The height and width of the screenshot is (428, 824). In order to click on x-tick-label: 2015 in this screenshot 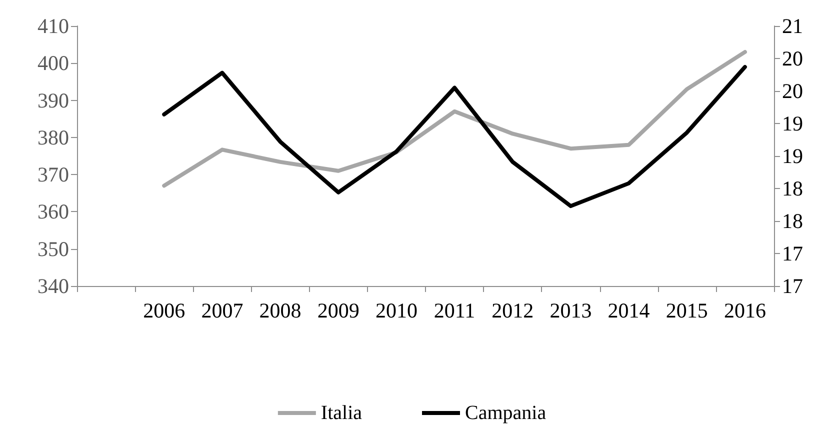, I will do `click(687, 310)`.